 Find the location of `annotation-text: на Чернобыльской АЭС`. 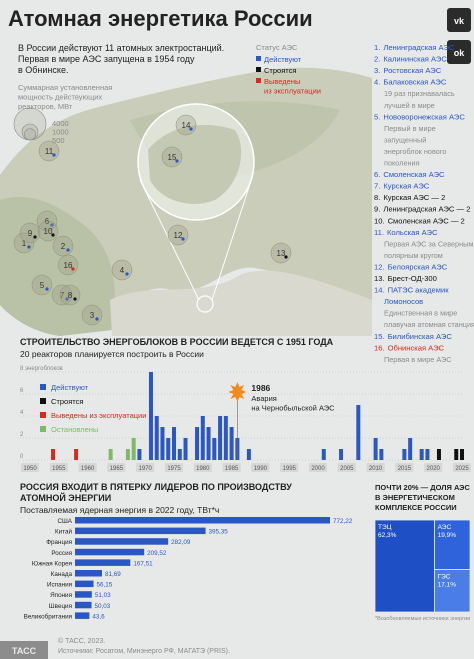

annotation-text: на Чернобыльской АЭС is located at coordinates (293, 408).